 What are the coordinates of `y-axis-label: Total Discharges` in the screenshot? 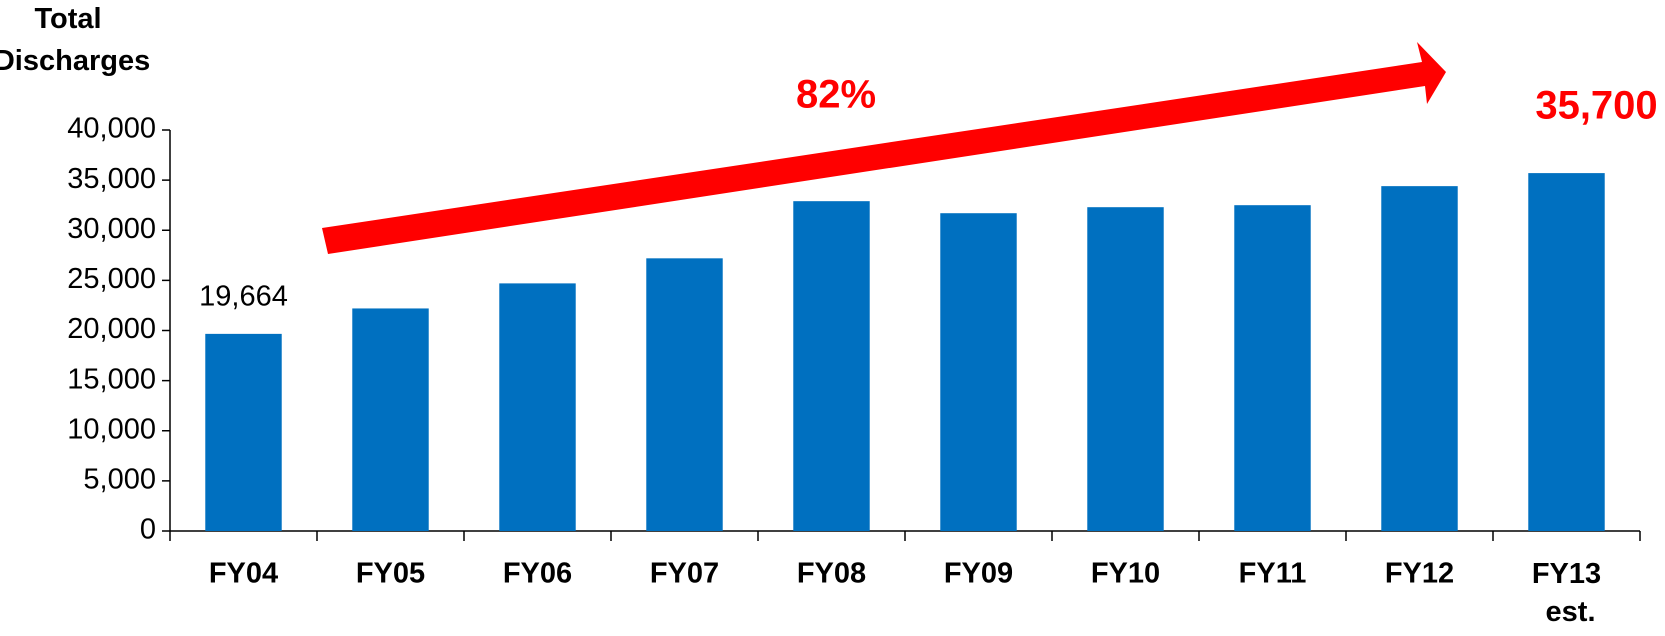 It's located at (75, 40).